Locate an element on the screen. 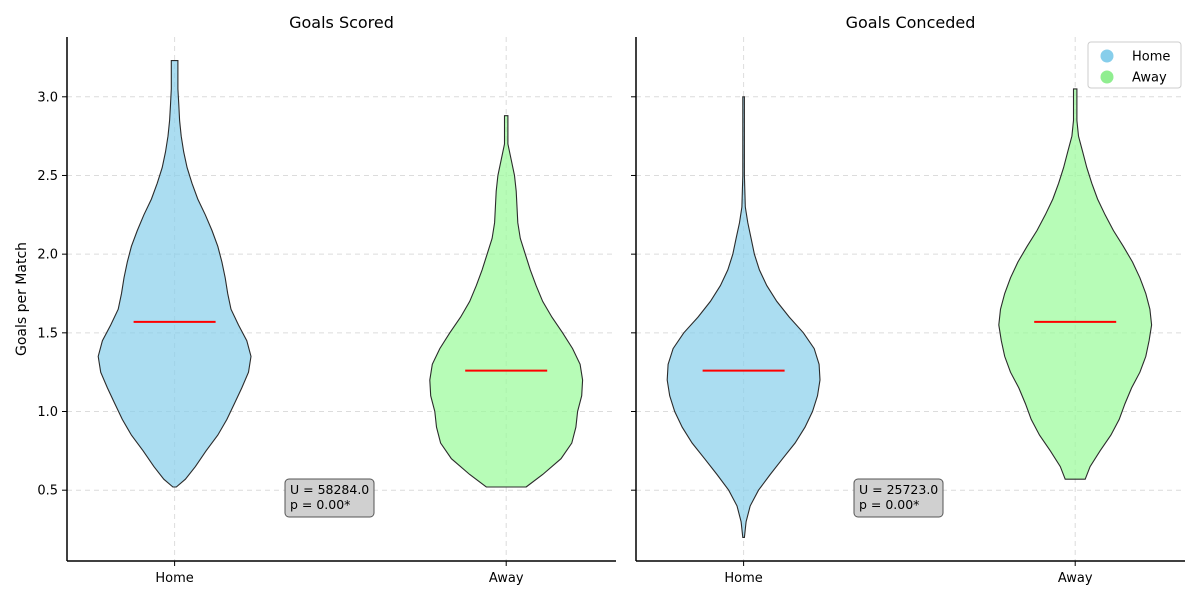  y-tick-label: 1.5 is located at coordinates (47, 333).